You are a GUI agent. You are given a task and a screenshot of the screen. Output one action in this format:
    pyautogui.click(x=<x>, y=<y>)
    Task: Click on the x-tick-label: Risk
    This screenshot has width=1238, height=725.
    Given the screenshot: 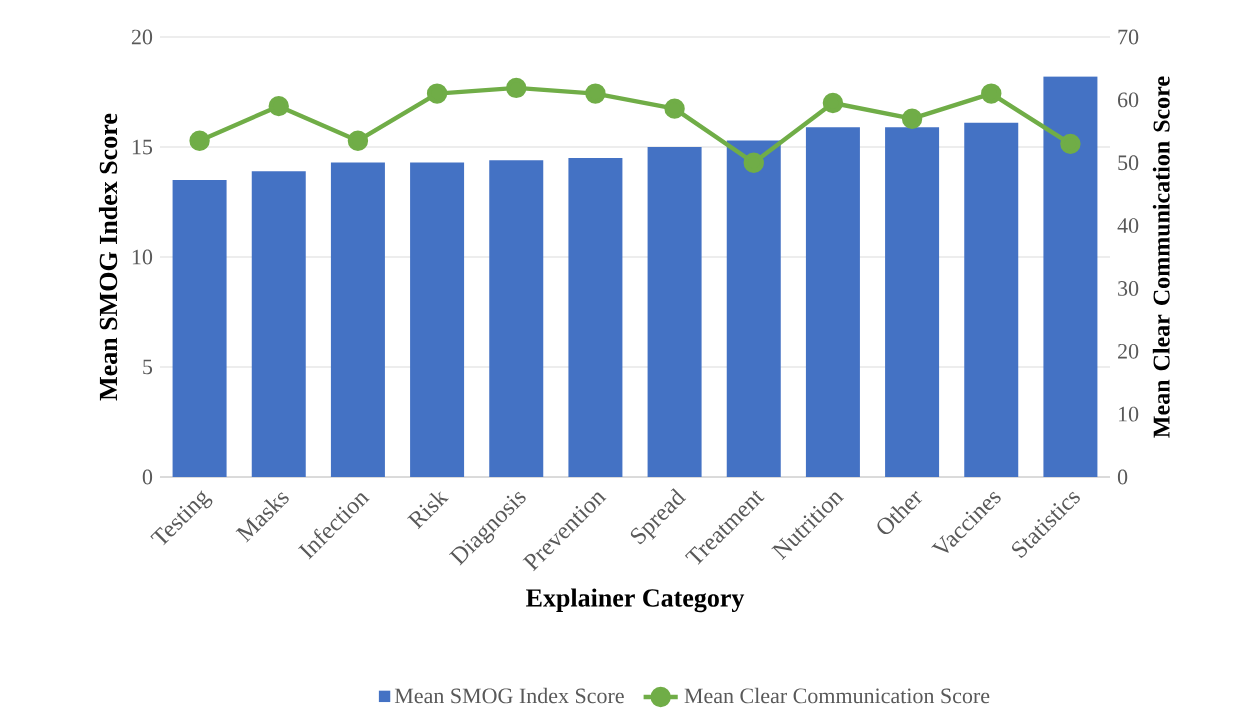 What is the action you would take?
    pyautogui.click(x=428, y=510)
    